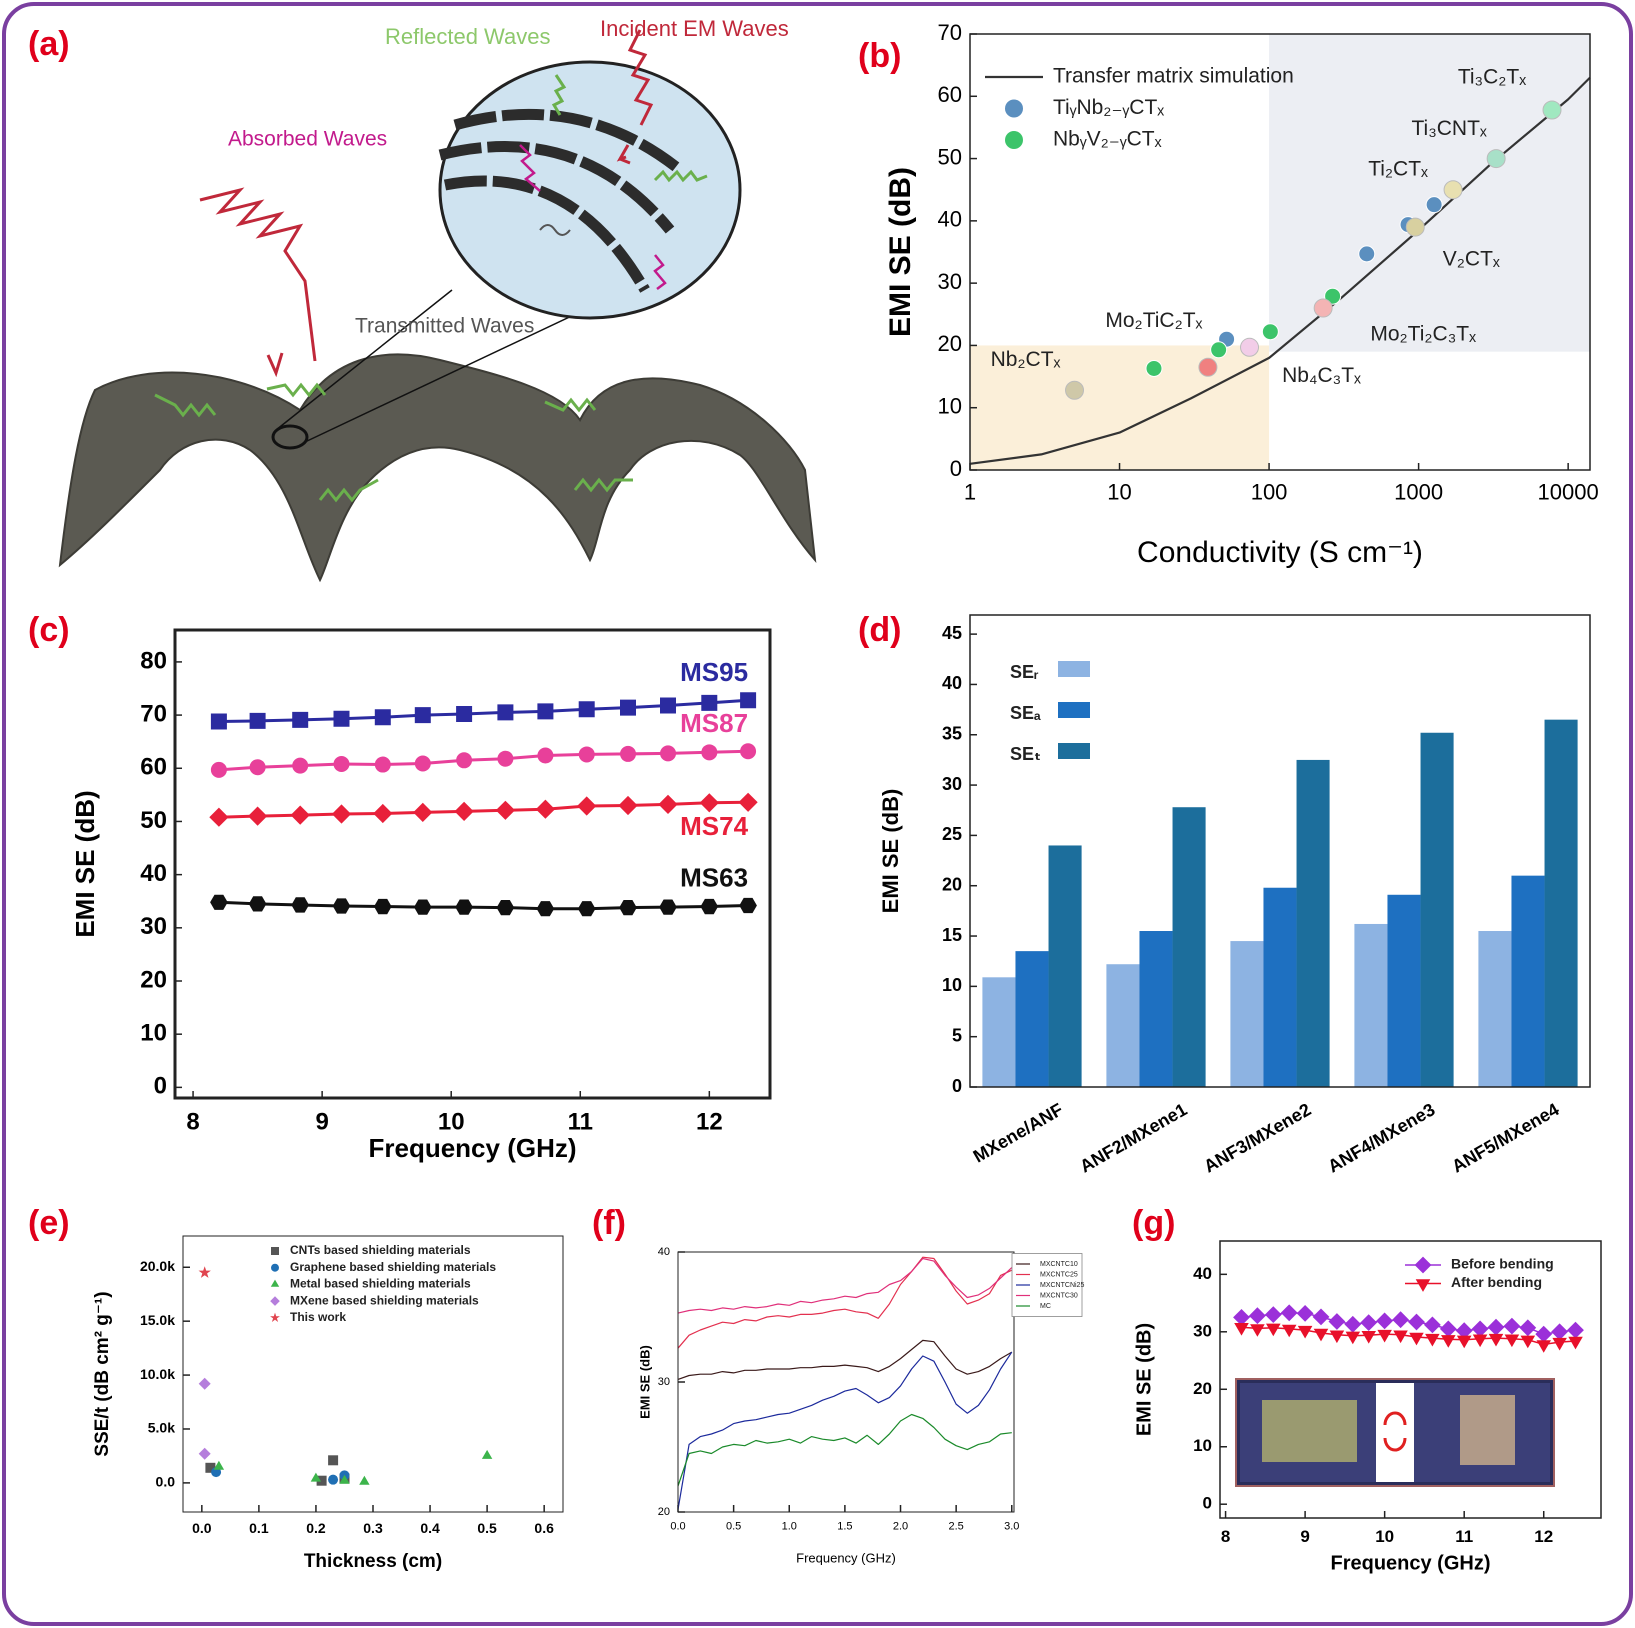 The image size is (1635, 1628). I want to click on plot-frame, so click(373, 1374).